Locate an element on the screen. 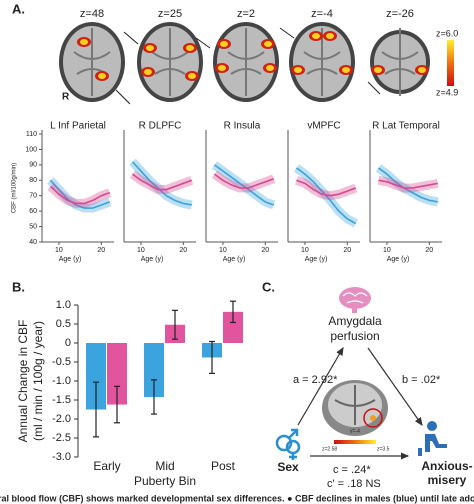 This screenshot has height=504, width=474. confidence-band is located at coordinates (326, 188).